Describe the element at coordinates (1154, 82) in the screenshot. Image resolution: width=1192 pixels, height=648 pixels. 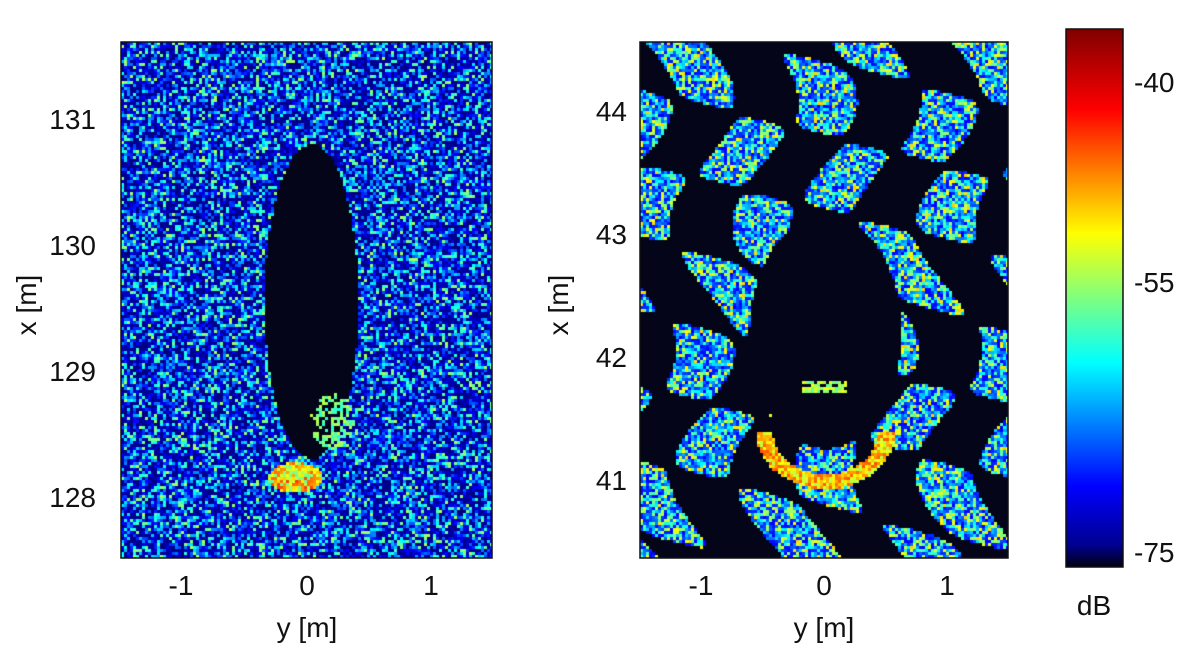
I see `colorbar-tick-label-neg40: -40` at that location.